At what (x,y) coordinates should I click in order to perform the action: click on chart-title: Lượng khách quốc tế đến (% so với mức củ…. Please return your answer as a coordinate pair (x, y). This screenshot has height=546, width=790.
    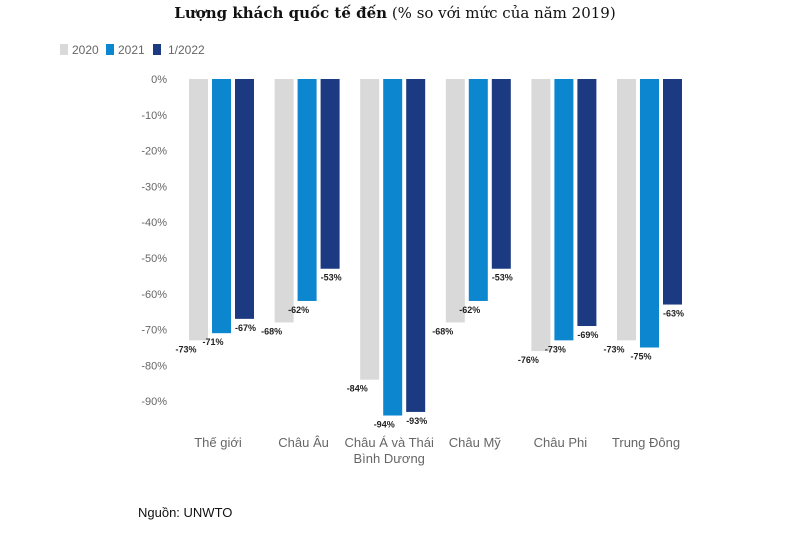
    Looking at the image, I should click on (395, 13).